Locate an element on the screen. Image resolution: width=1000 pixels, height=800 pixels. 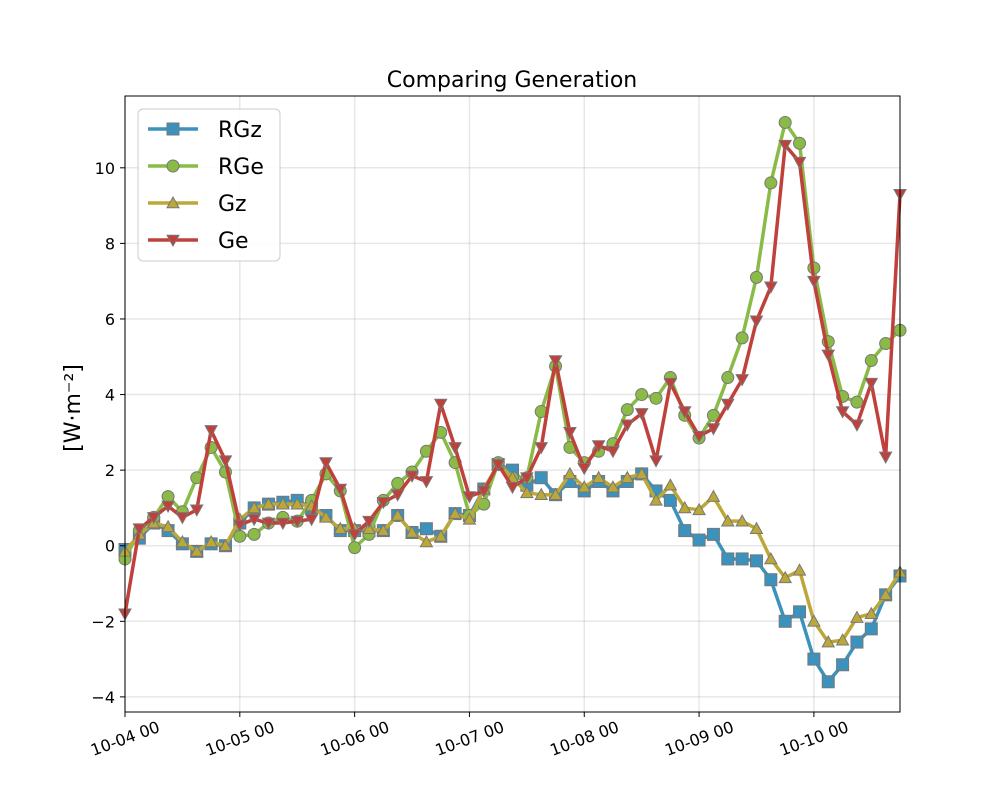
y-tick-label: 6 is located at coordinates (110, 319).